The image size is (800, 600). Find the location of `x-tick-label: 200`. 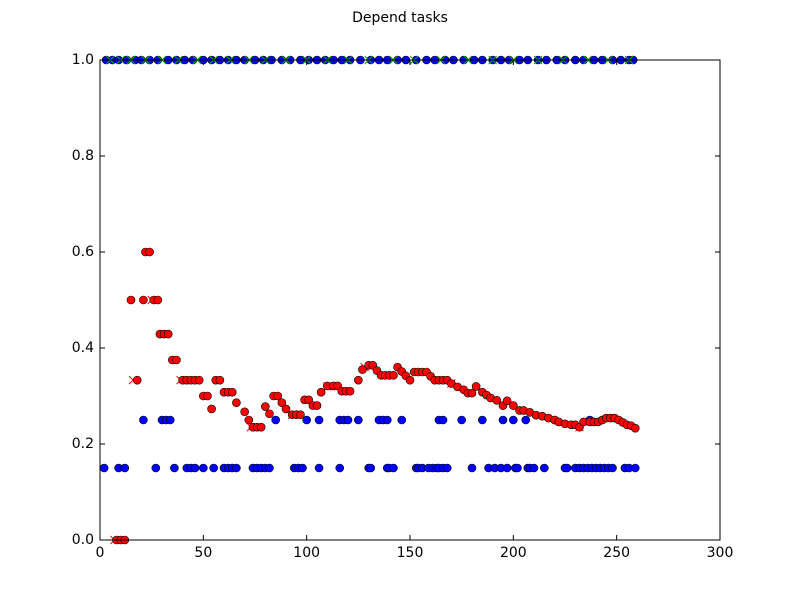

x-tick-label: 200 is located at coordinates (513, 553).